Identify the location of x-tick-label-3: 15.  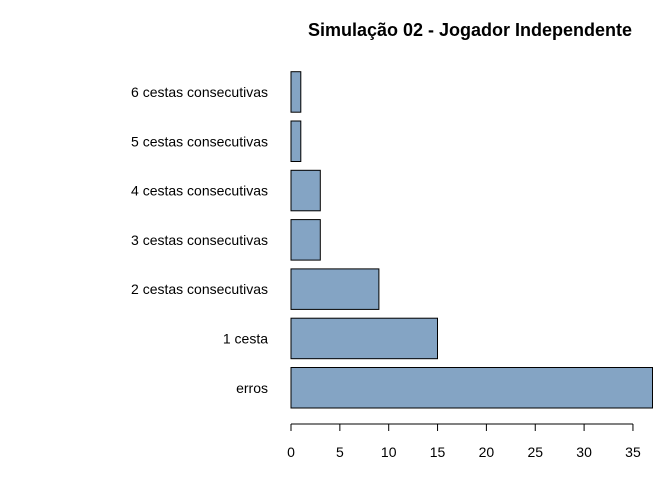
(438, 452).